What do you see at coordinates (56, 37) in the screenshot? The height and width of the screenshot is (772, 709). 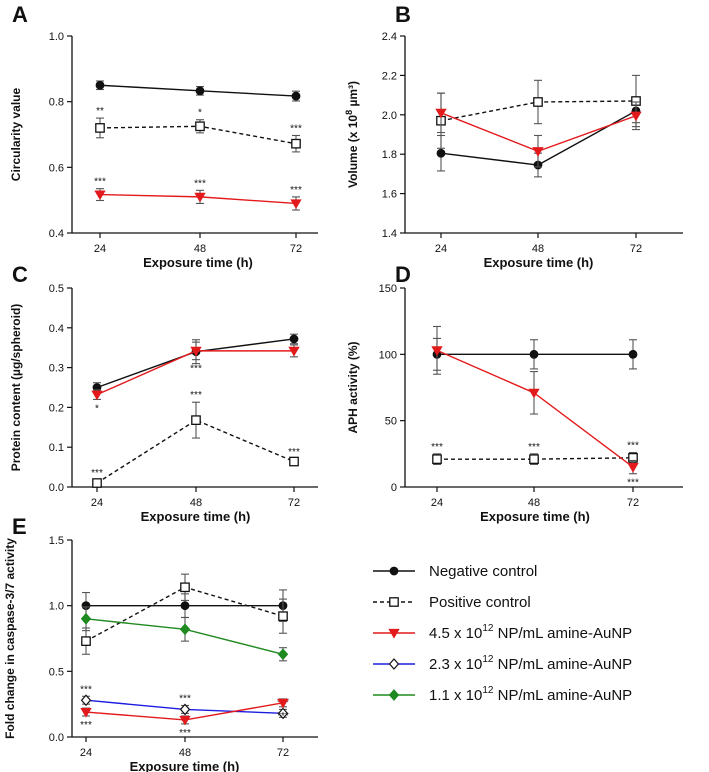 I see `y-tick-label: 1.0` at bounding box center [56, 37].